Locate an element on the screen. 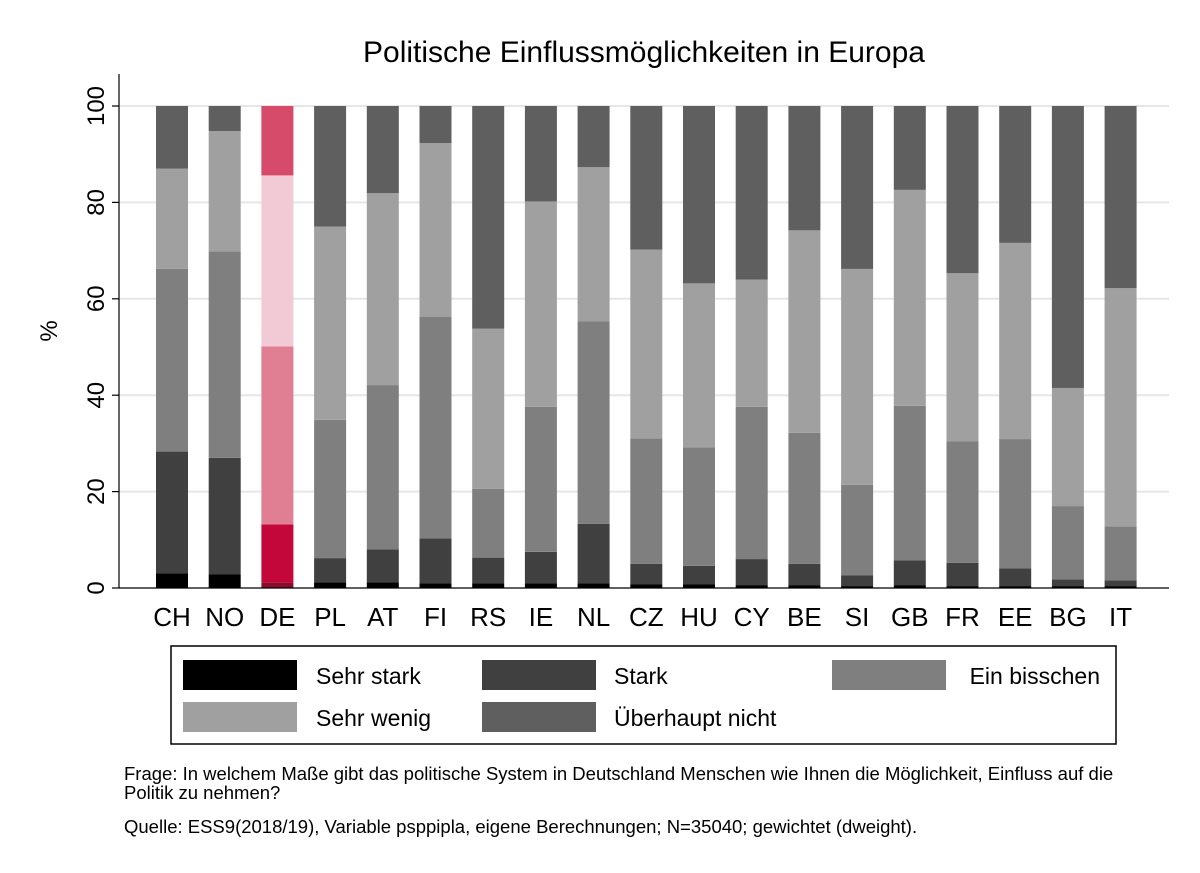 The width and height of the screenshot is (1200, 873). x-tick-label: SI is located at coordinates (857, 617).